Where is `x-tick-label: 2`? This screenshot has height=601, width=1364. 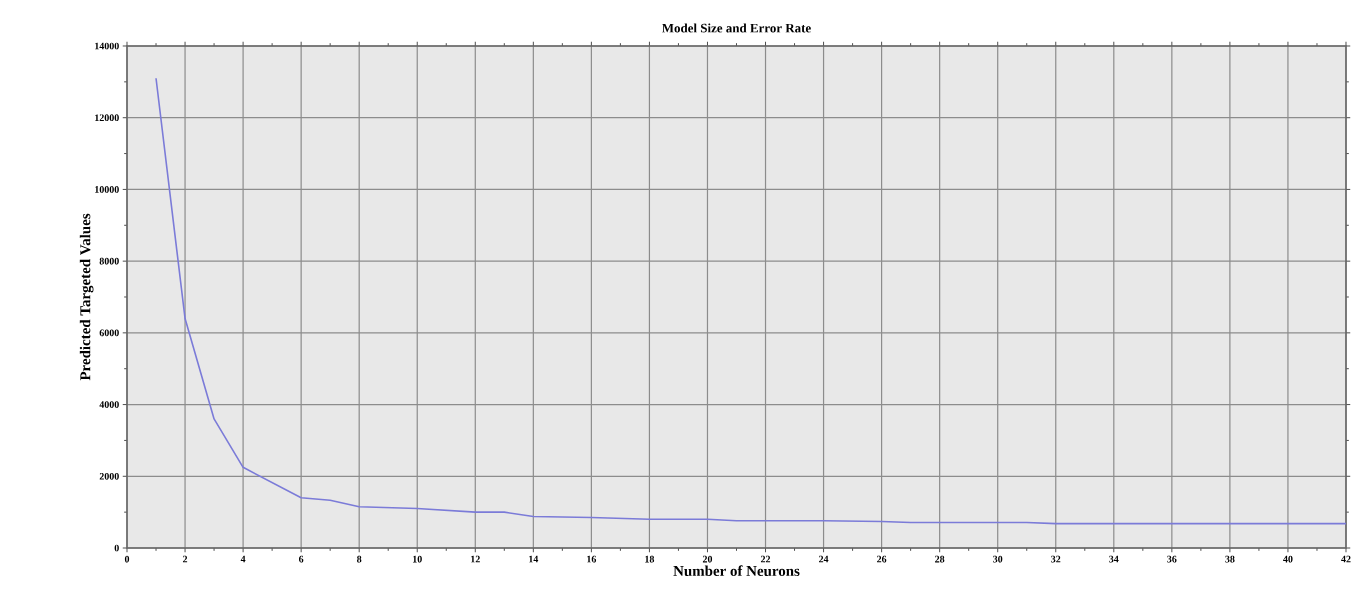
x-tick-label: 2 is located at coordinates (185, 559).